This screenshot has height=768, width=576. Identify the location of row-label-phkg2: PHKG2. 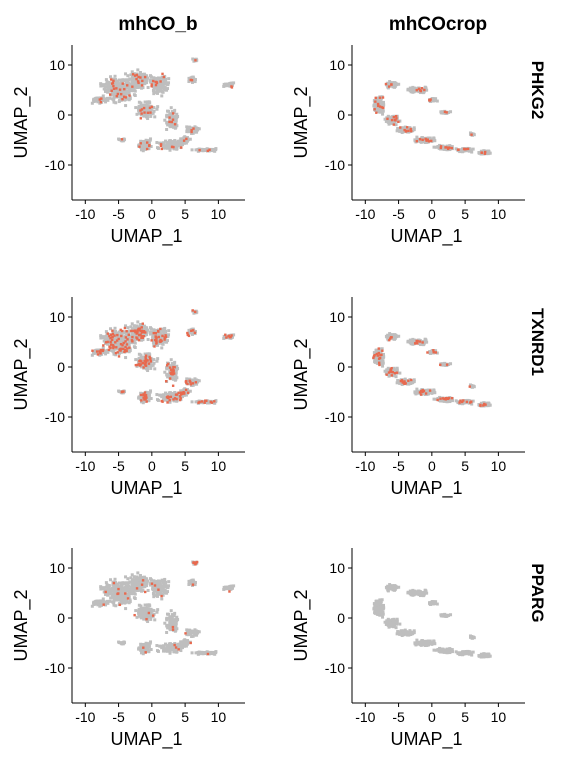
(537, 90).